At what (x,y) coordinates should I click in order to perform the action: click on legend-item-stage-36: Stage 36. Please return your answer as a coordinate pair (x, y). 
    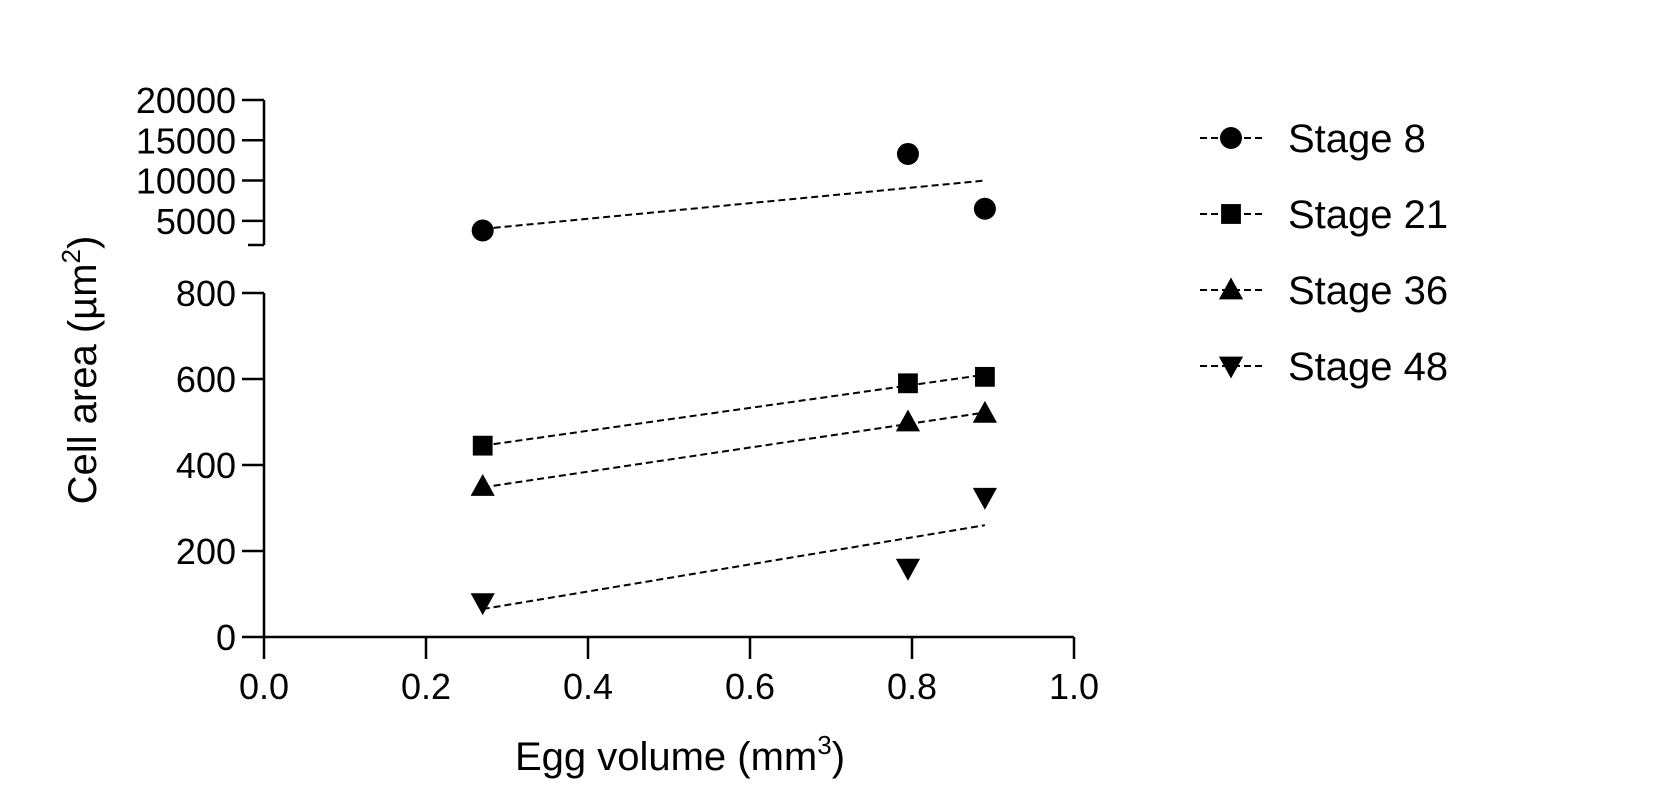
    Looking at the image, I should click on (1324, 291).